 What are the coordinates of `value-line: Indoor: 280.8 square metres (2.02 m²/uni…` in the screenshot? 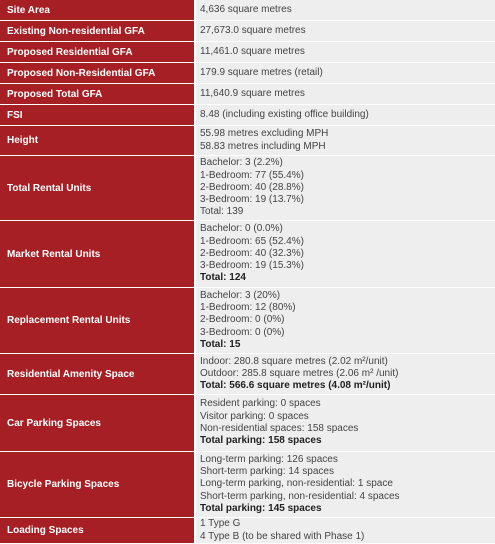 It's located at (294, 361).